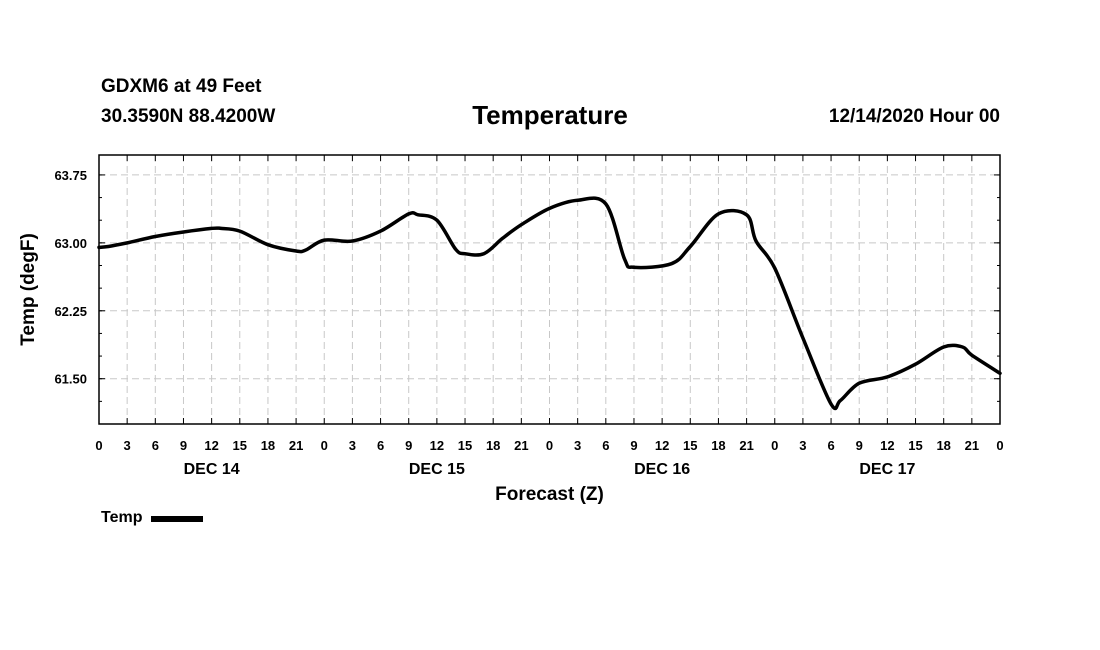  I want to click on y-tick-label: 62.25, so click(70, 311).